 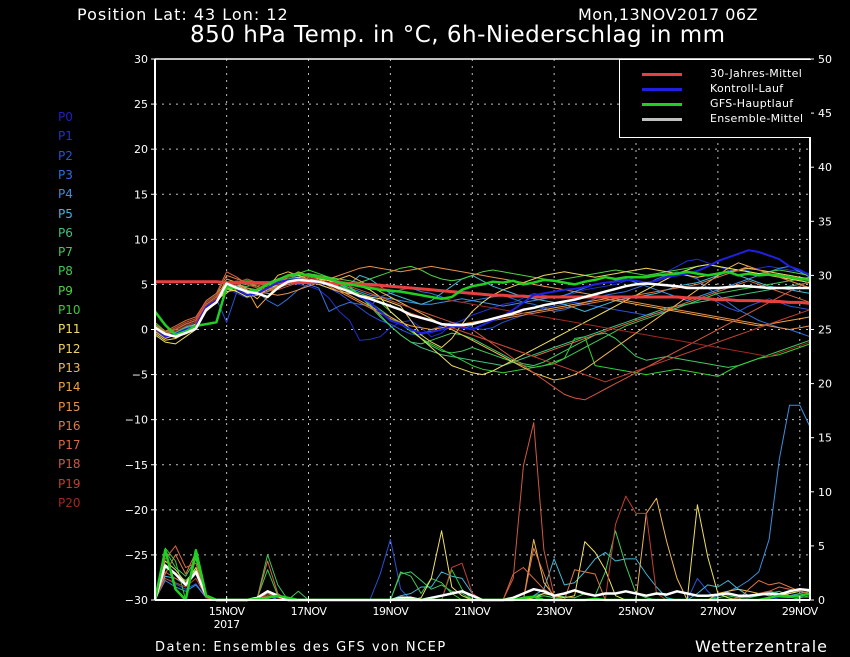 I want to click on x-tick-label: 25NOV, so click(x=636, y=611).